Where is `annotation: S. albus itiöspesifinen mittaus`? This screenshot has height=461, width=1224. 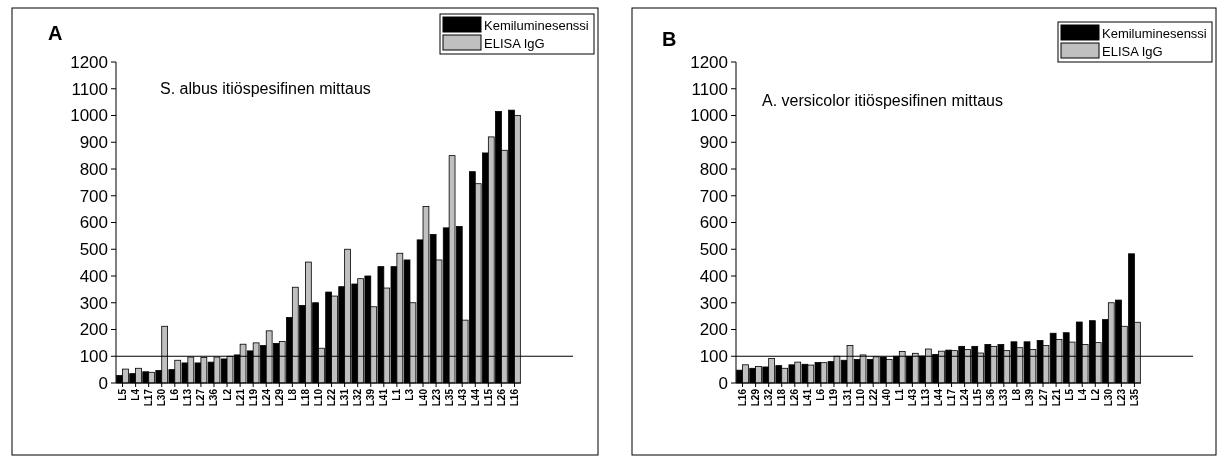 annotation: S. albus itiöspesifinen mittaus is located at coordinates (265, 88).